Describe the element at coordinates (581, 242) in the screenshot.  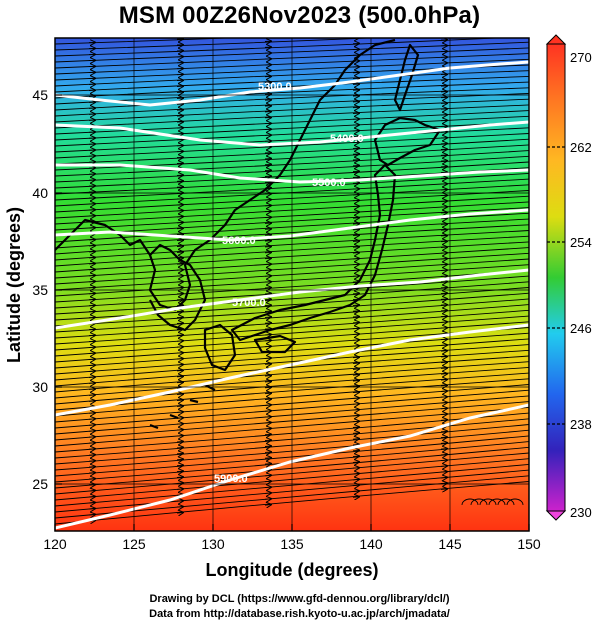
I see `colorbar-tick-label: 254` at that location.